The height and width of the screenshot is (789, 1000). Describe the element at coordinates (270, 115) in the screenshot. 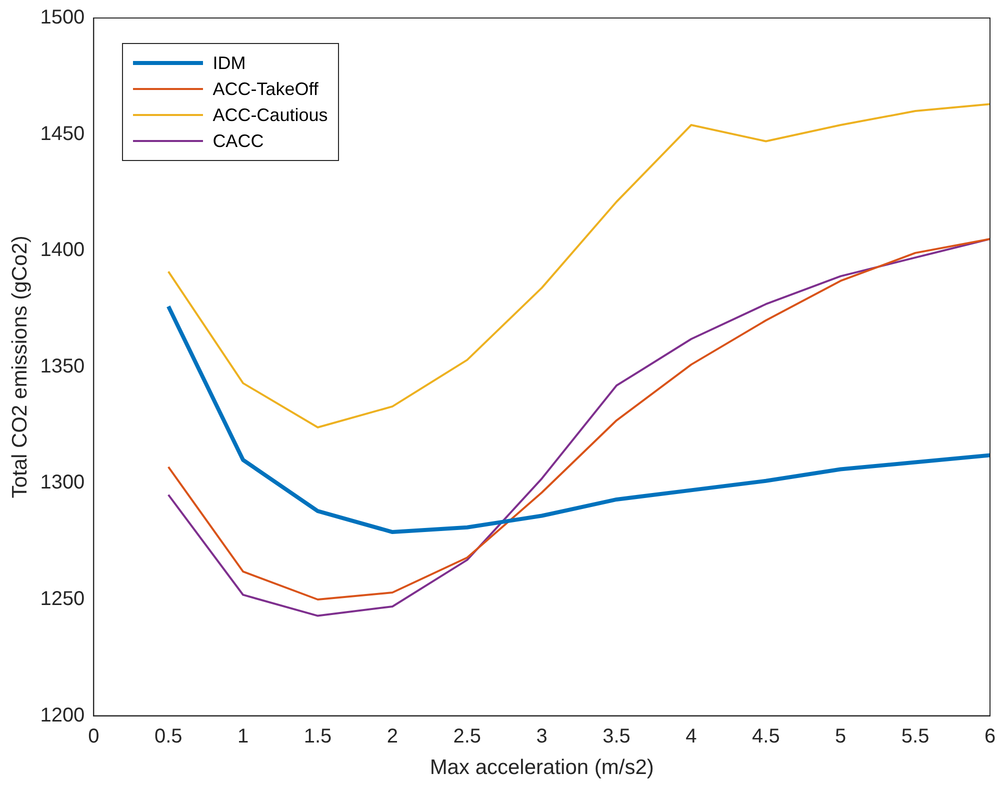

I see `legend-label: ACC-Cautious` at that location.